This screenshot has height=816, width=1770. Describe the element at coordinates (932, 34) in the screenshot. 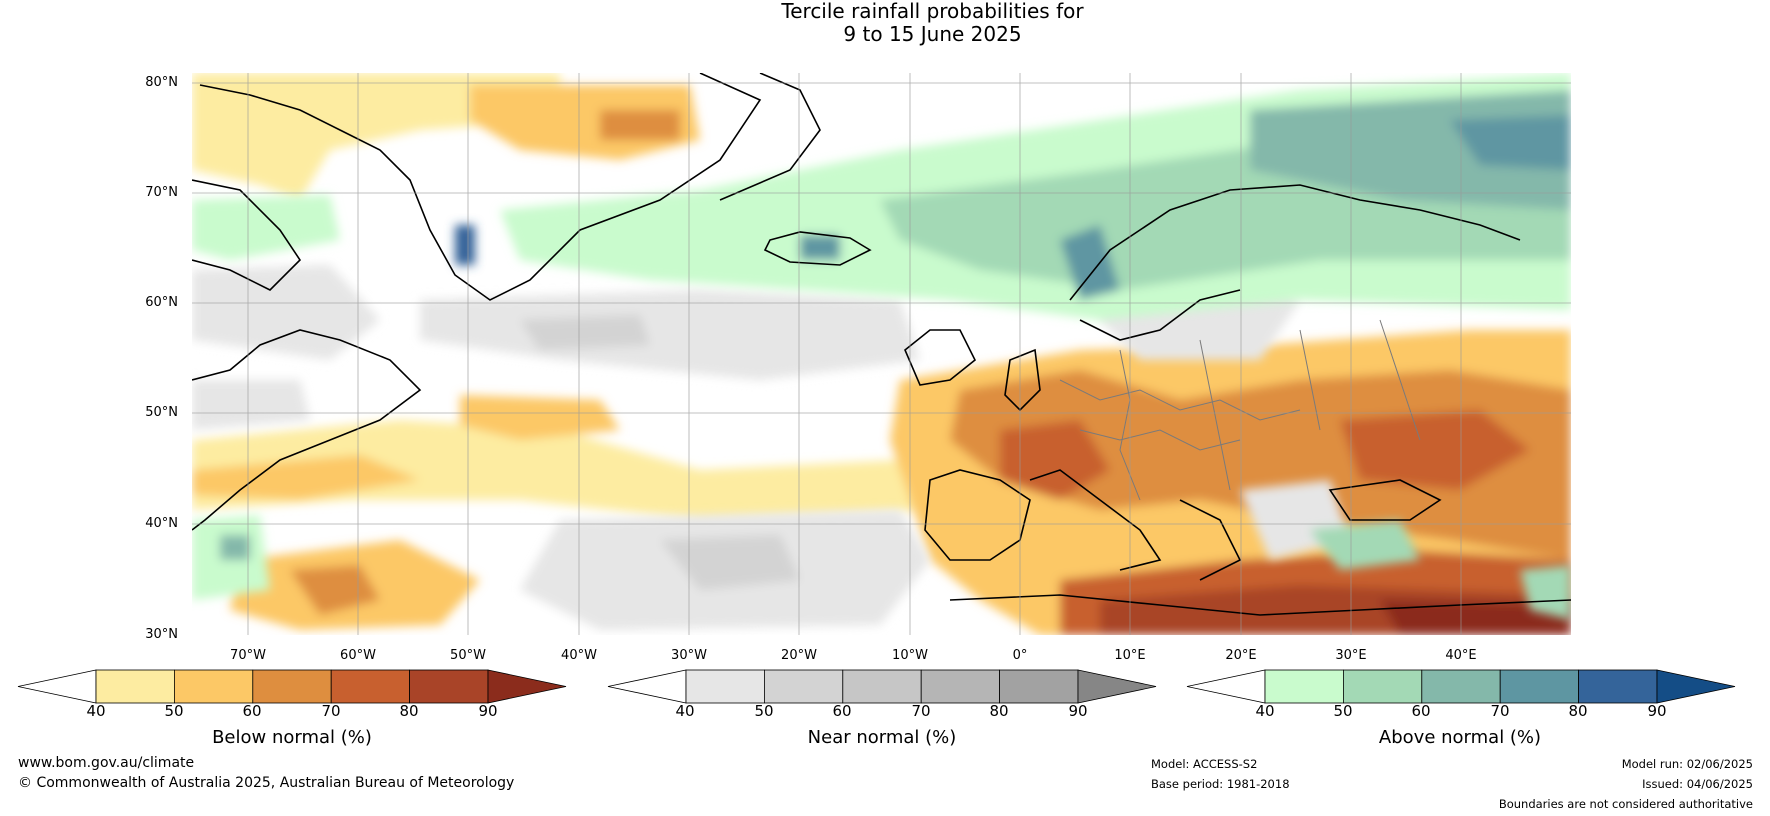

I see `map-title-line-2: 9 to 15 June 2025` at that location.